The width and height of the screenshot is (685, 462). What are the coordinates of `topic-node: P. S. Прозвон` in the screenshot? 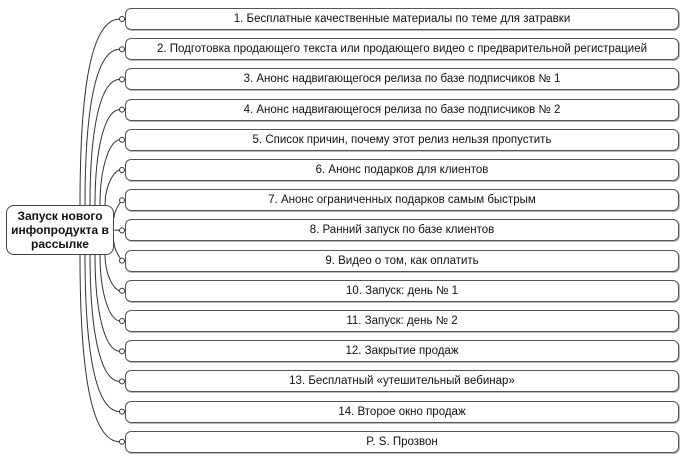 It's located at (402, 441).